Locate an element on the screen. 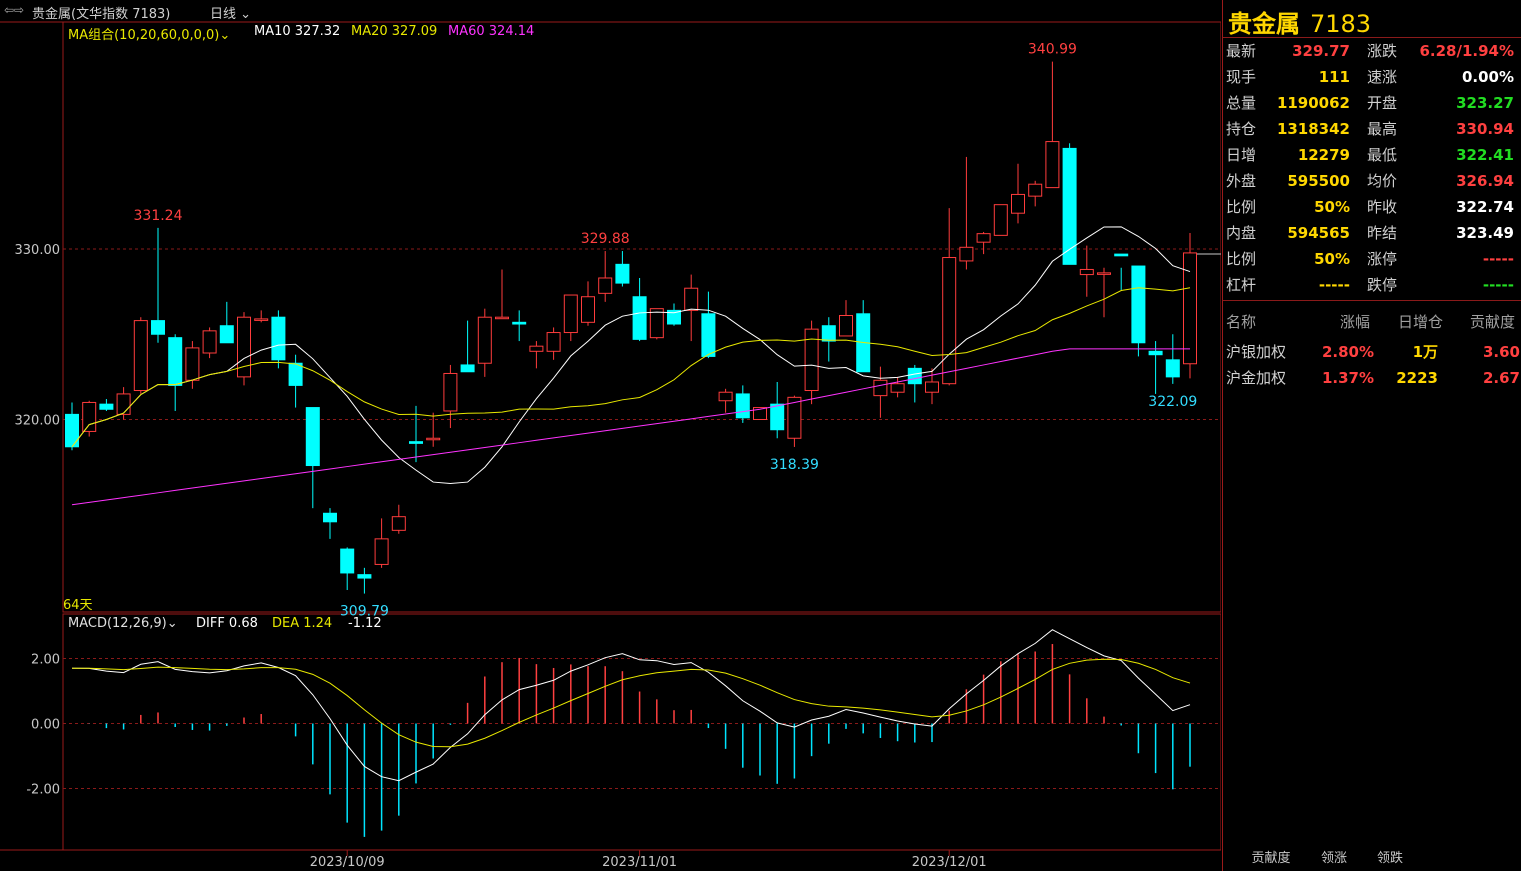 The height and width of the screenshot is (871, 1521). ma20-line is located at coordinates (631, 367).